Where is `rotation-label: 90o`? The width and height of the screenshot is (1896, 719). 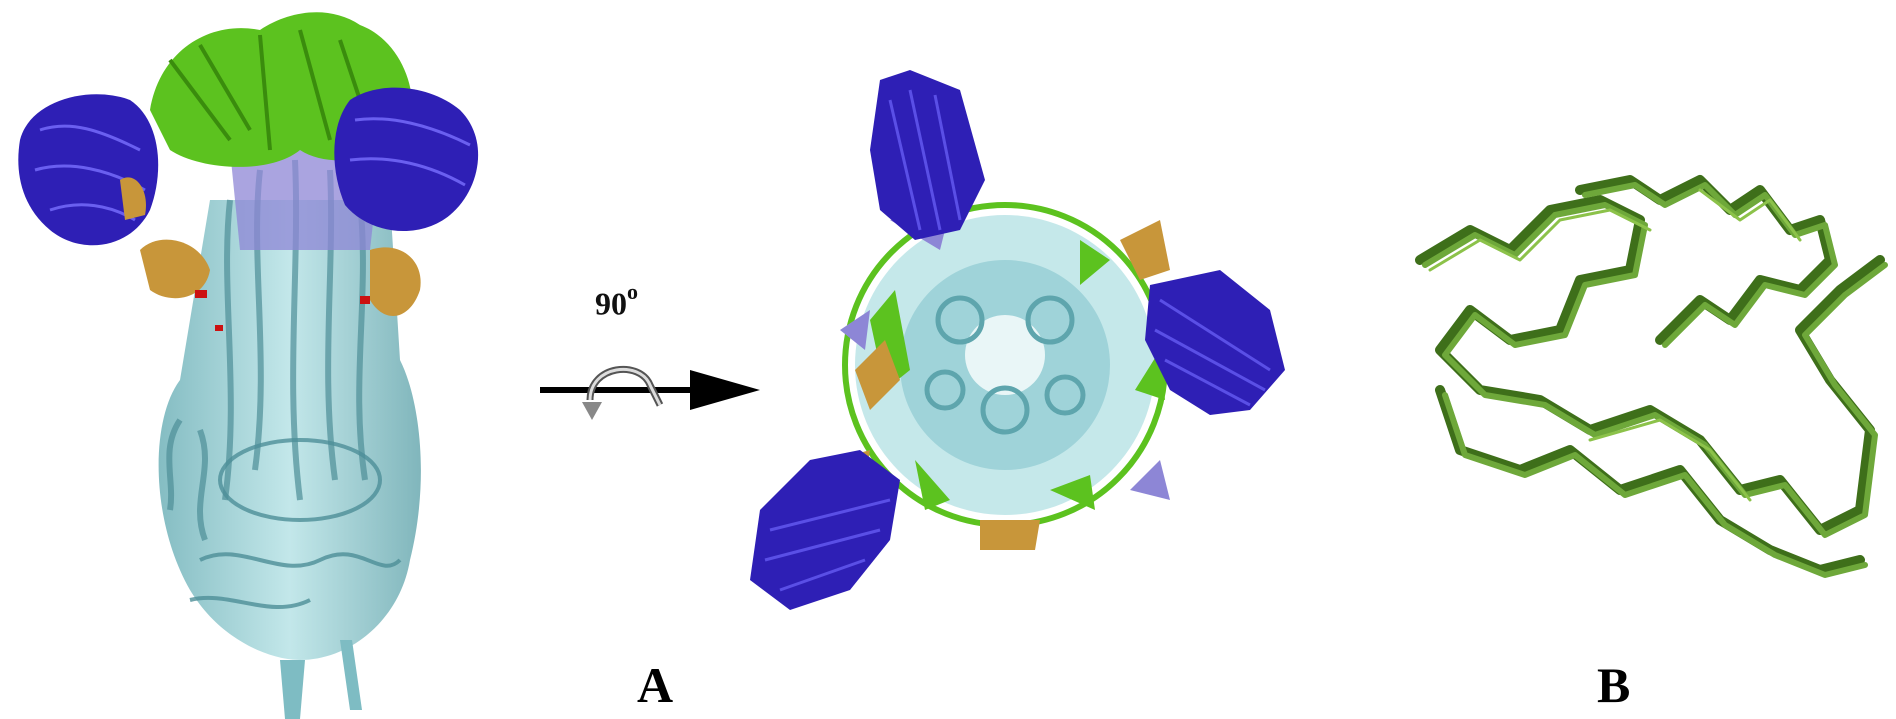 rotation-label: 90o is located at coordinates (616, 301).